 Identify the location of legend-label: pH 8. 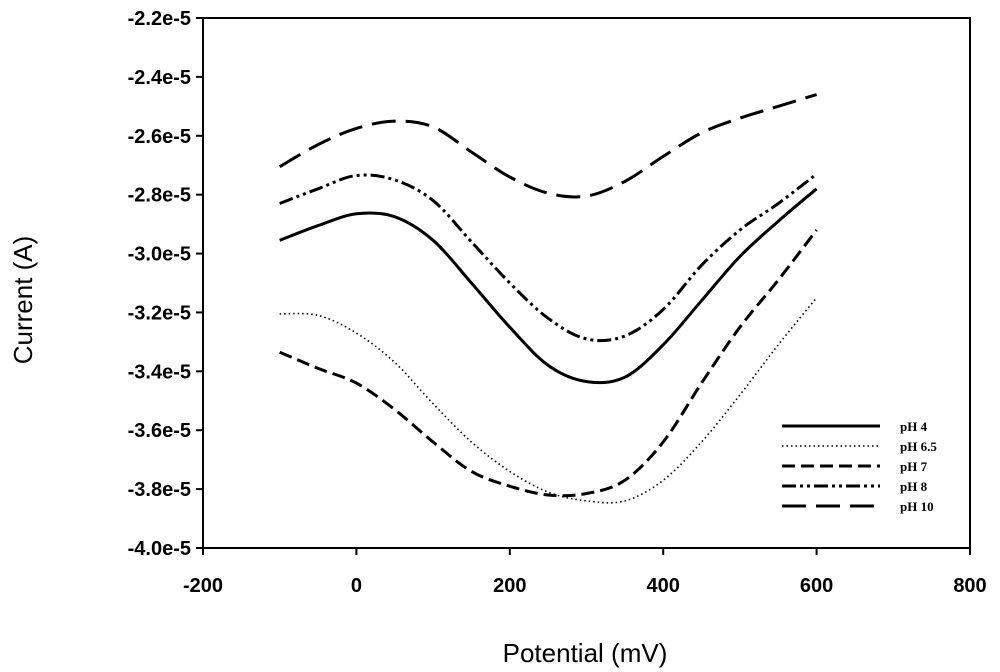
(914, 486).